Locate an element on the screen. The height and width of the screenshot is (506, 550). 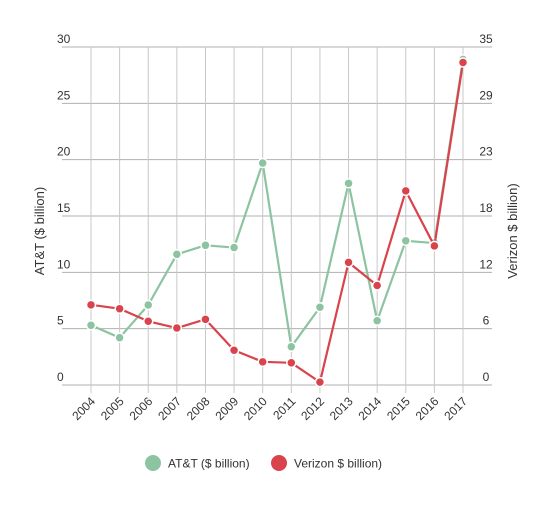
left-tick-label: 0 is located at coordinates (60, 377).